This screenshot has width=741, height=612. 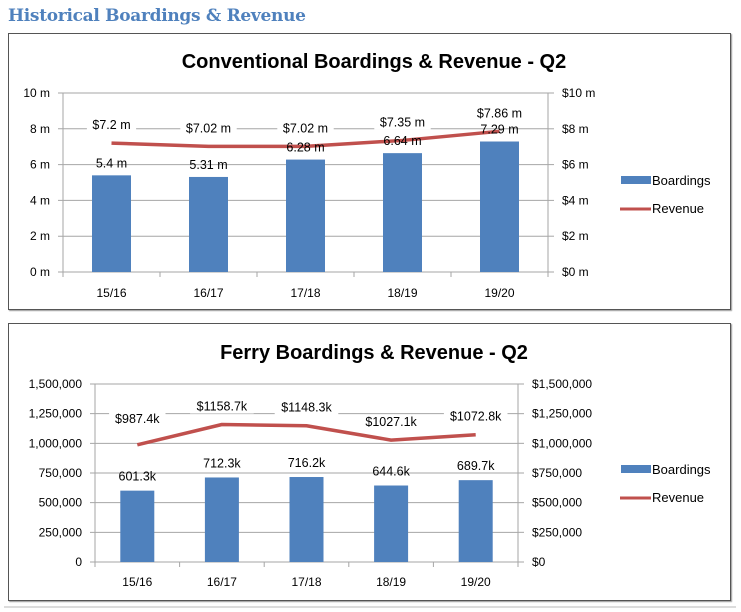 What do you see at coordinates (499, 293) in the screenshot?
I see `conventional-category-label: 19/20` at bounding box center [499, 293].